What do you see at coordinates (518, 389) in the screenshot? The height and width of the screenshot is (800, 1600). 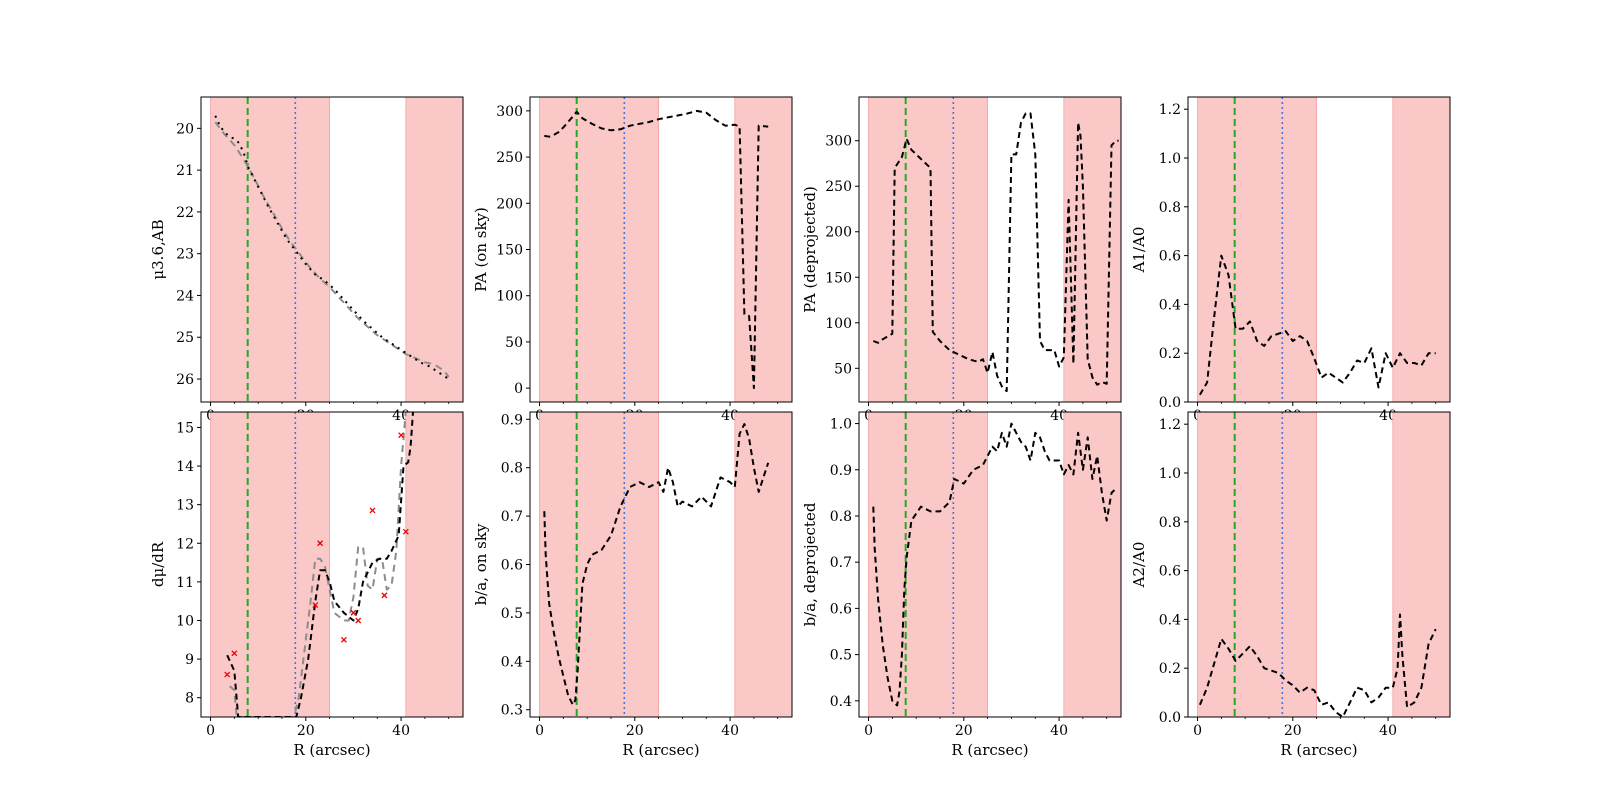 I see `y-tick-label: 0` at bounding box center [518, 389].